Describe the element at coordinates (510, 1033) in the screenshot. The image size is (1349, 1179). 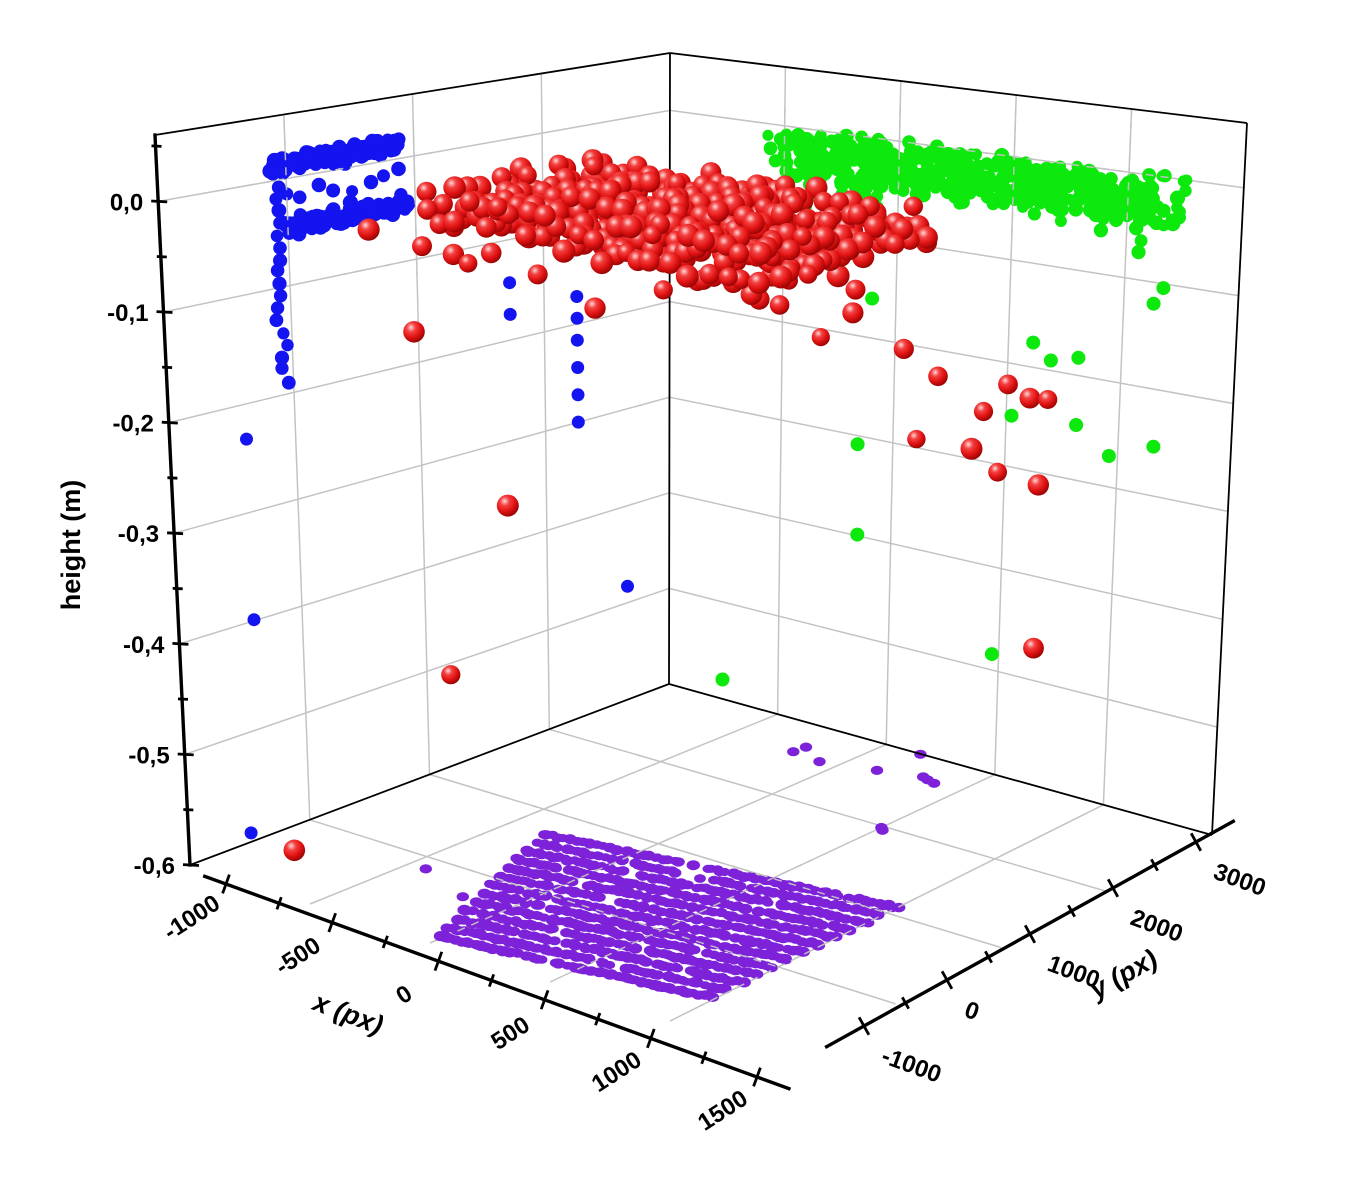
I see `x-tick-label: 500` at that location.